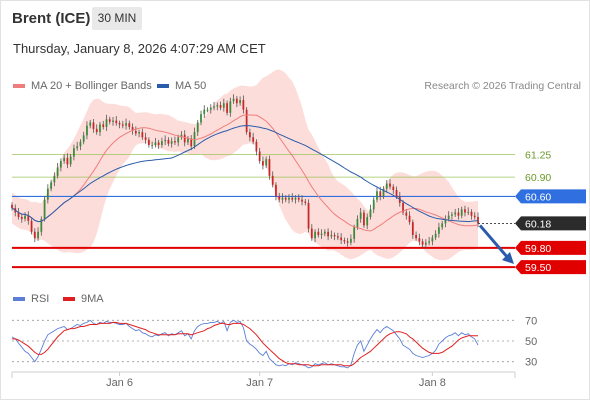  I want to click on interval-button: 30 MIN, so click(117, 18).